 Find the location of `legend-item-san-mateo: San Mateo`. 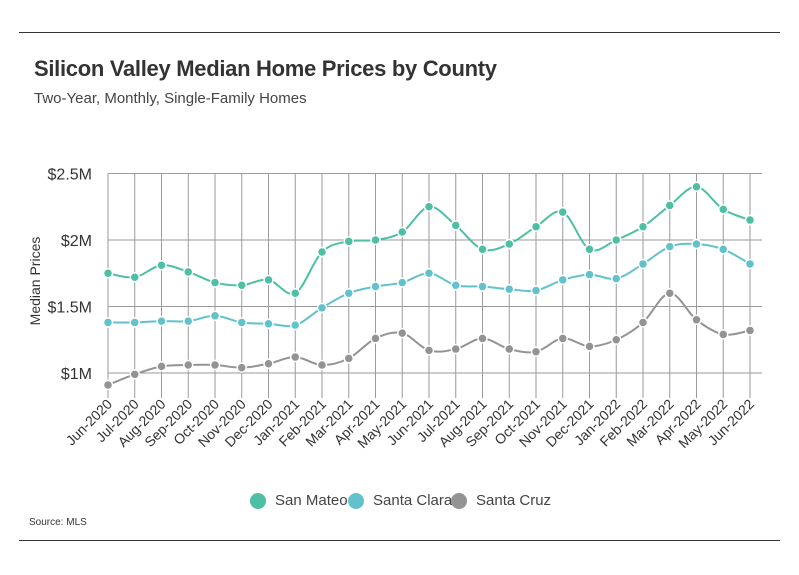

legend-item-san-mateo: San Mateo is located at coordinates (299, 500).